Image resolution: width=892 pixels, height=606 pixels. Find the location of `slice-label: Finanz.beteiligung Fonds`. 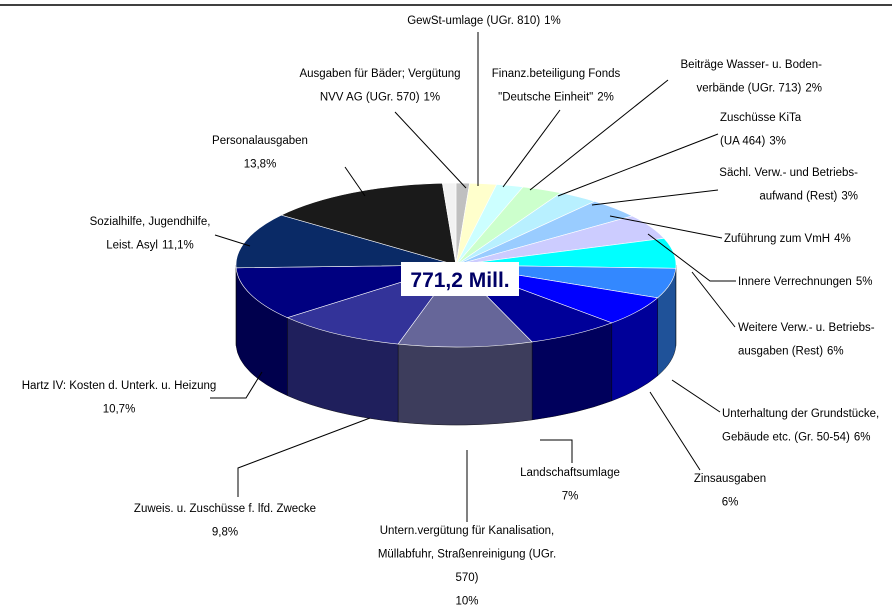

slice-label: Finanz.beteiligung Fonds is located at coordinates (556, 74).